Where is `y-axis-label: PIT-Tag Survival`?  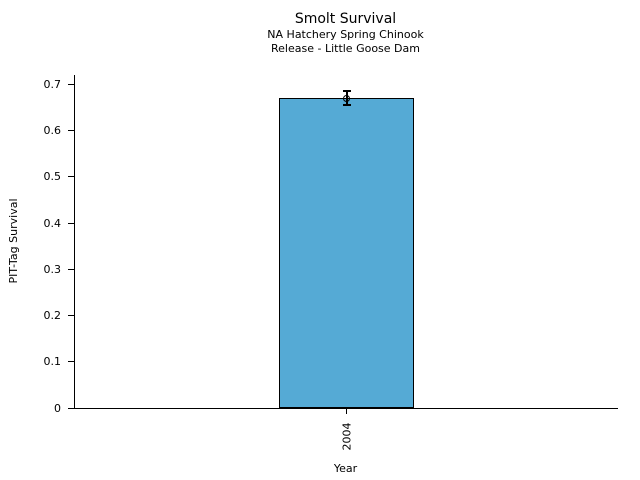 y-axis-label: PIT-Tag Survival is located at coordinates (13, 241).